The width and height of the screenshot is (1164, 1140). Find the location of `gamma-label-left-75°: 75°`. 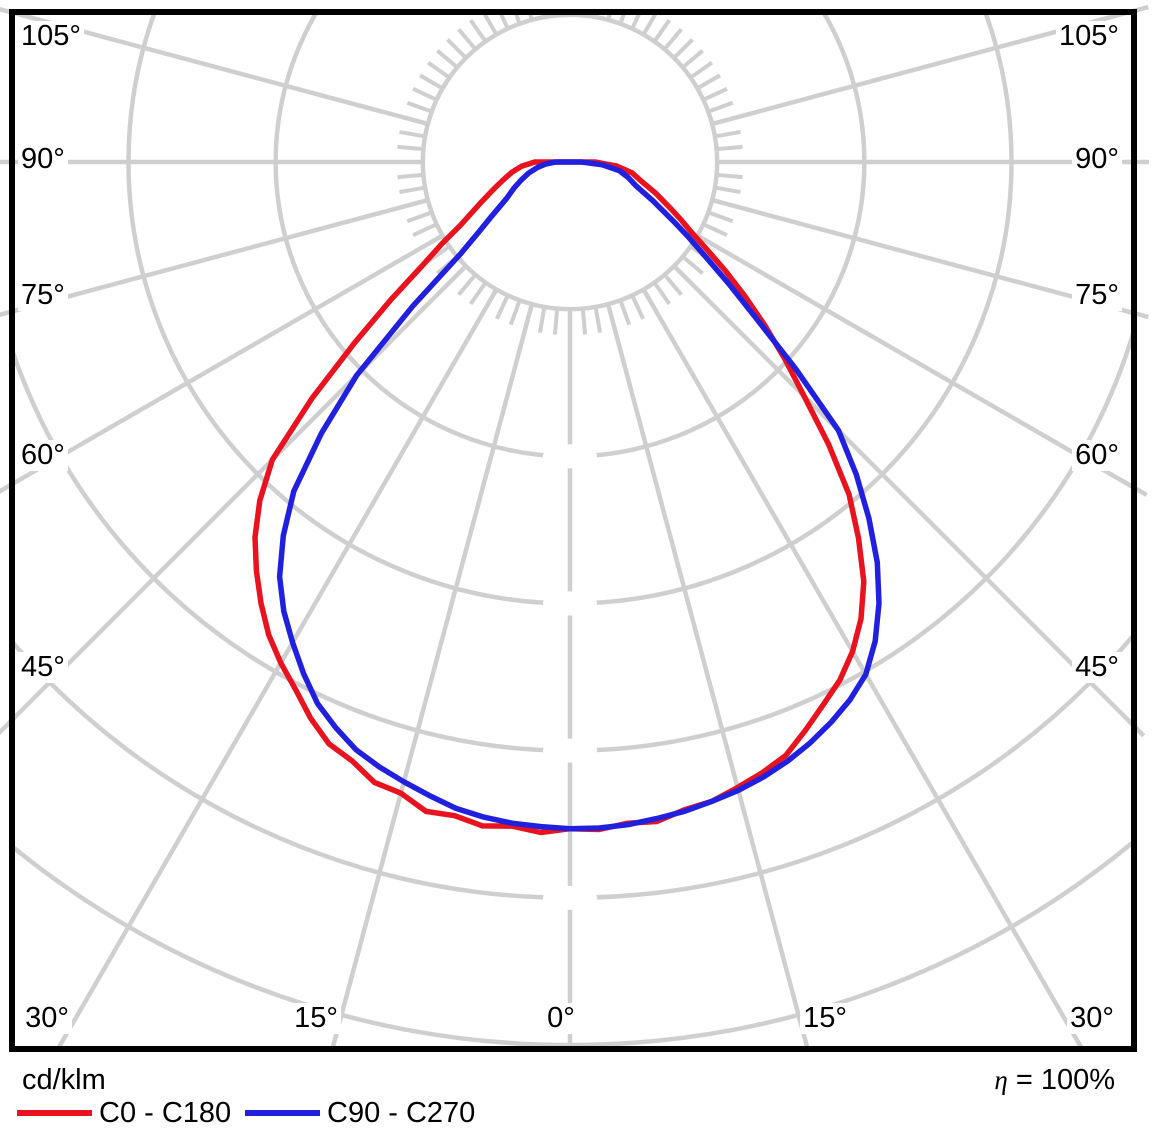

gamma-label-left-75°: 75° is located at coordinates (43, 295).